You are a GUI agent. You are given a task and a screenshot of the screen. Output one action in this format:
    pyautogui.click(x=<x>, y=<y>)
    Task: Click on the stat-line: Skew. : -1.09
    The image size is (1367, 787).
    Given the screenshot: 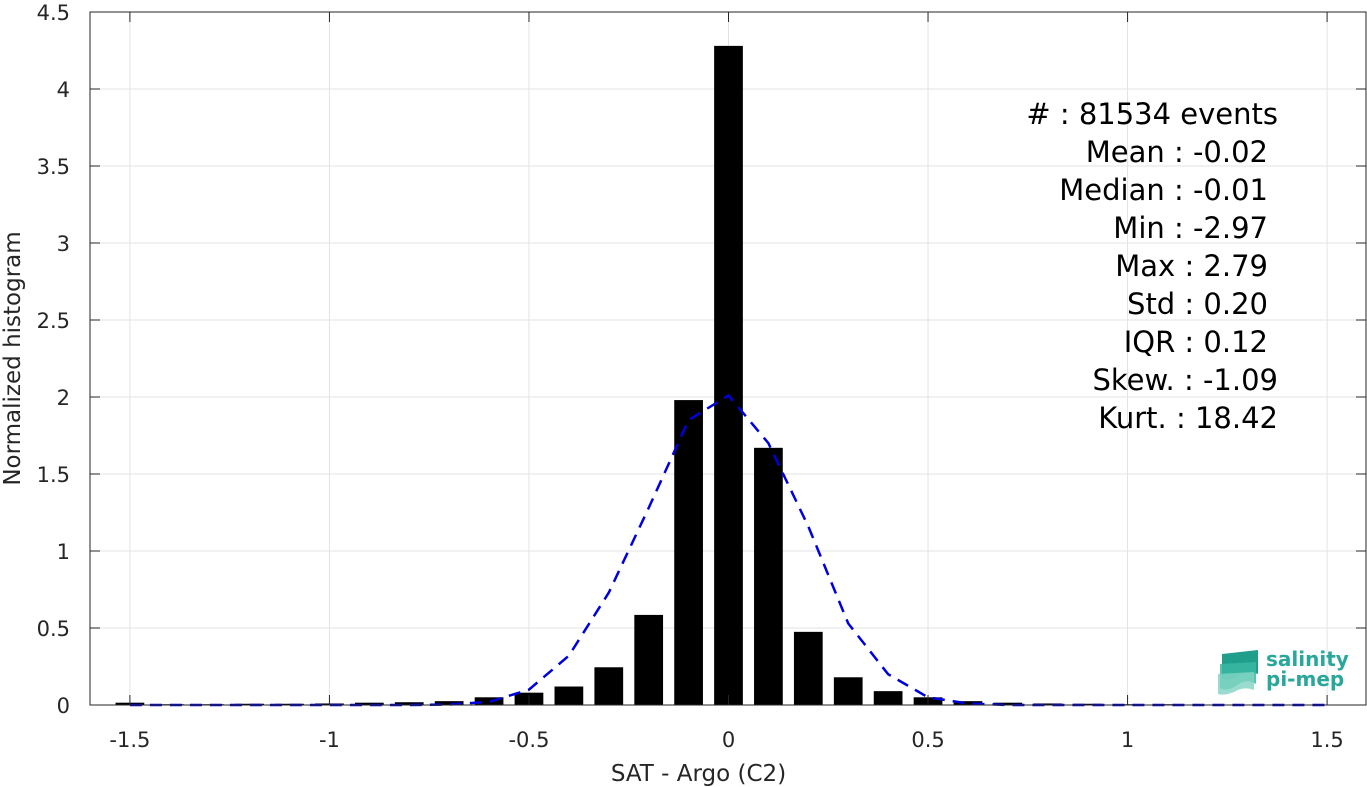 What is the action you would take?
    pyautogui.click(x=1185, y=380)
    